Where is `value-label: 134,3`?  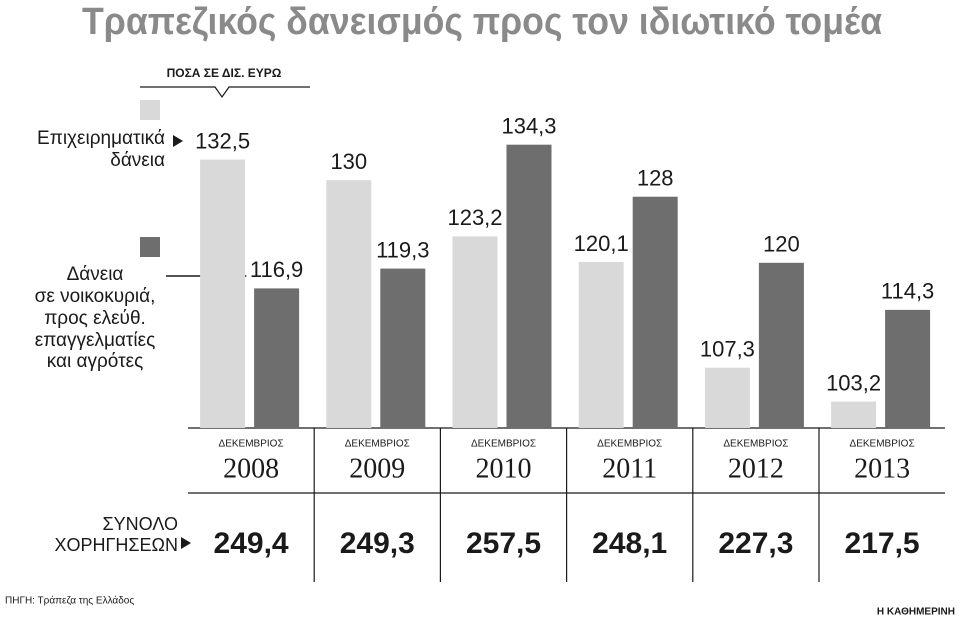 value-label: 134,3 is located at coordinates (528, 125).